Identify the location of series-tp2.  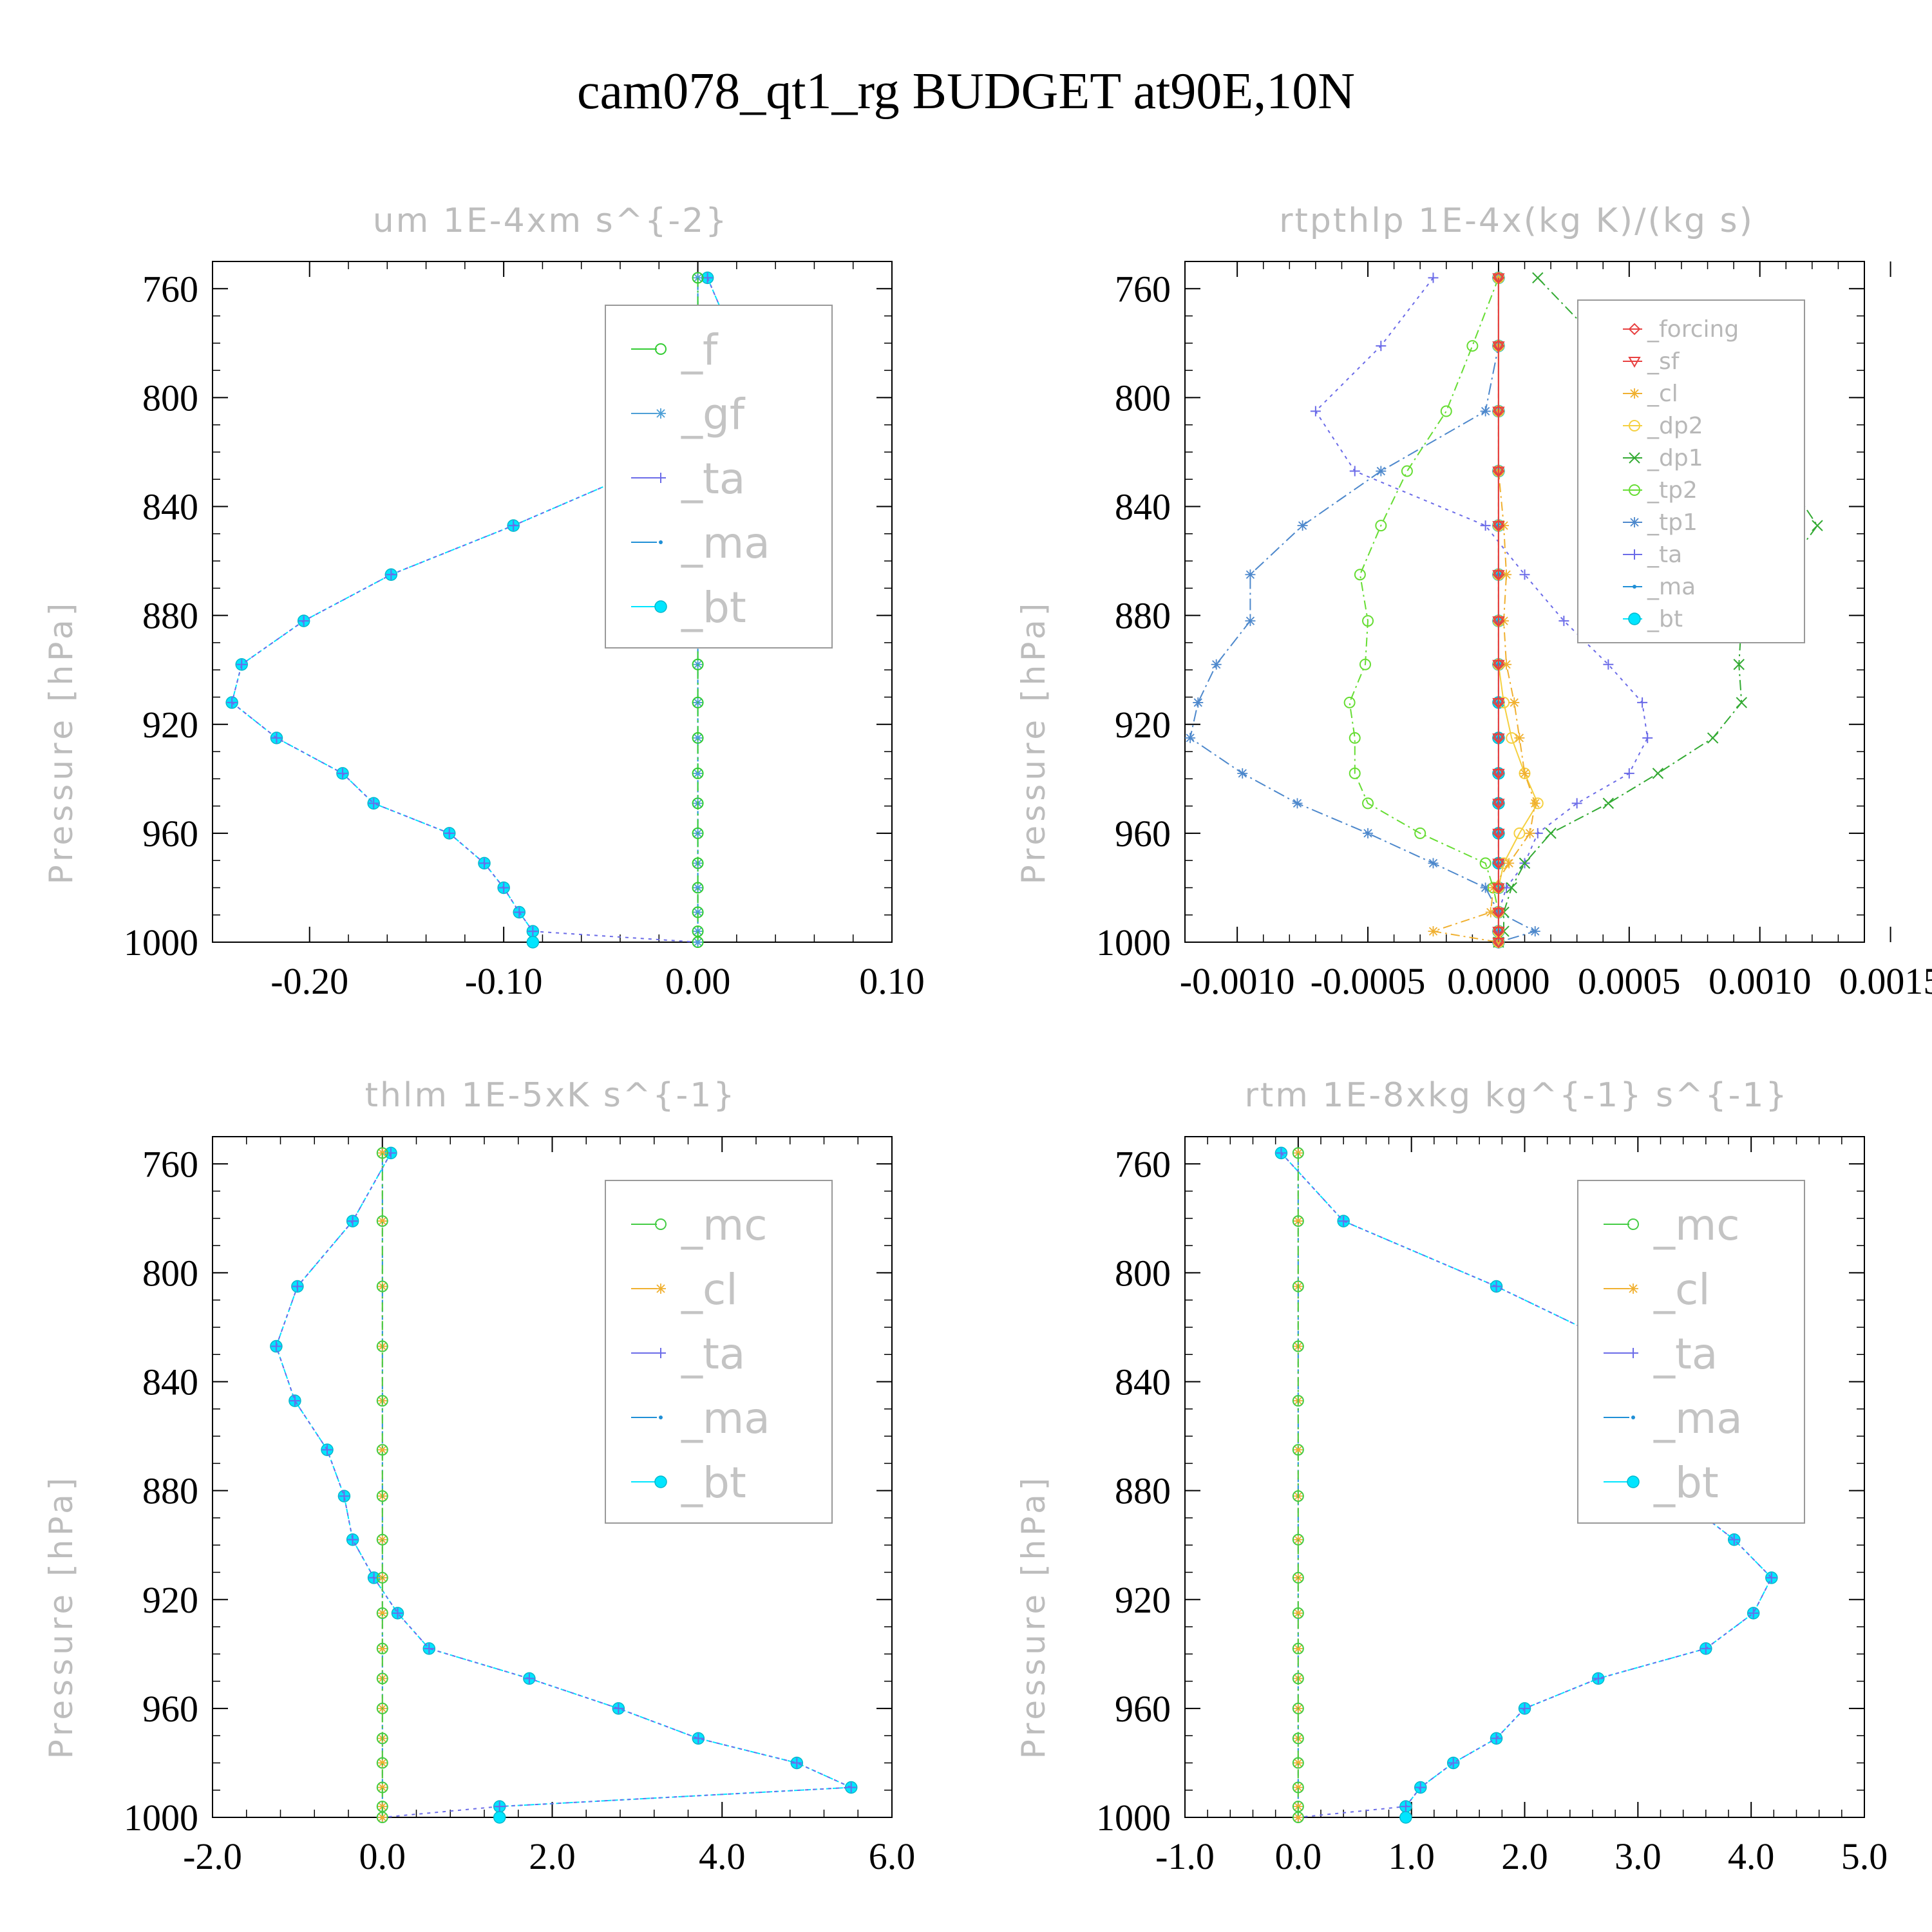
(1423, 610).